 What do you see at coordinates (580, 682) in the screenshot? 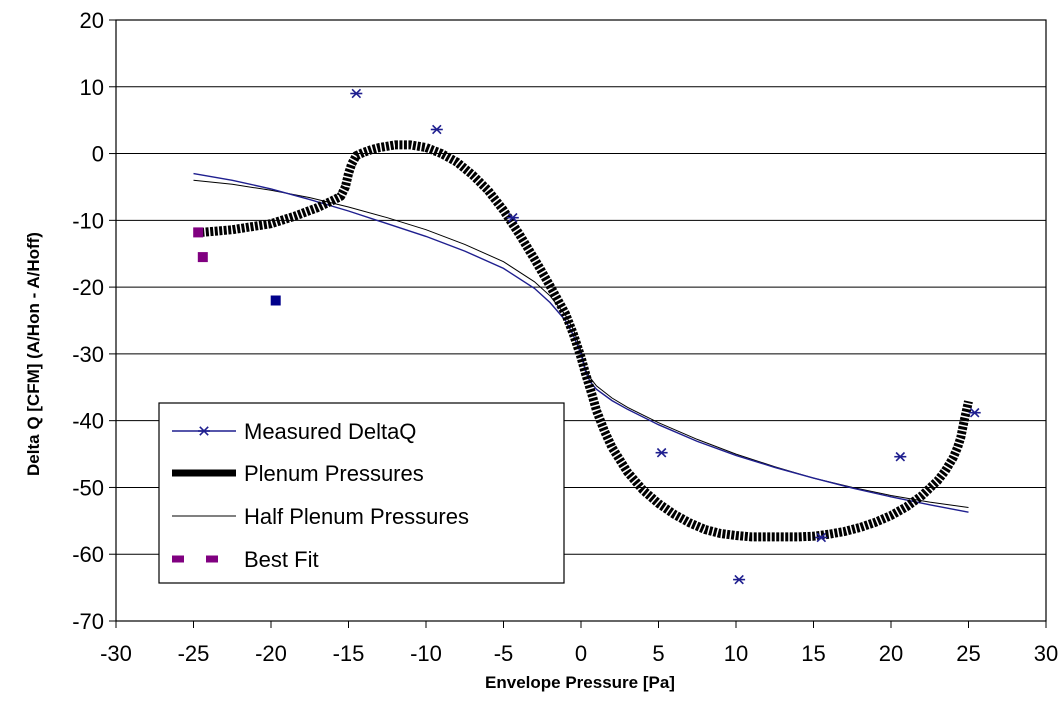
I see `x-axis-title: Envelope Pressure [Pa]` at bounding box center [580, 682].